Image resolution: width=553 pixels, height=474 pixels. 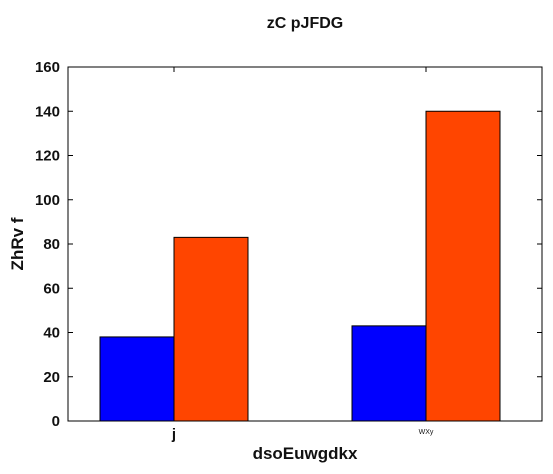 I want to click on y-tick-label: 100, so click(x=47, y=200).